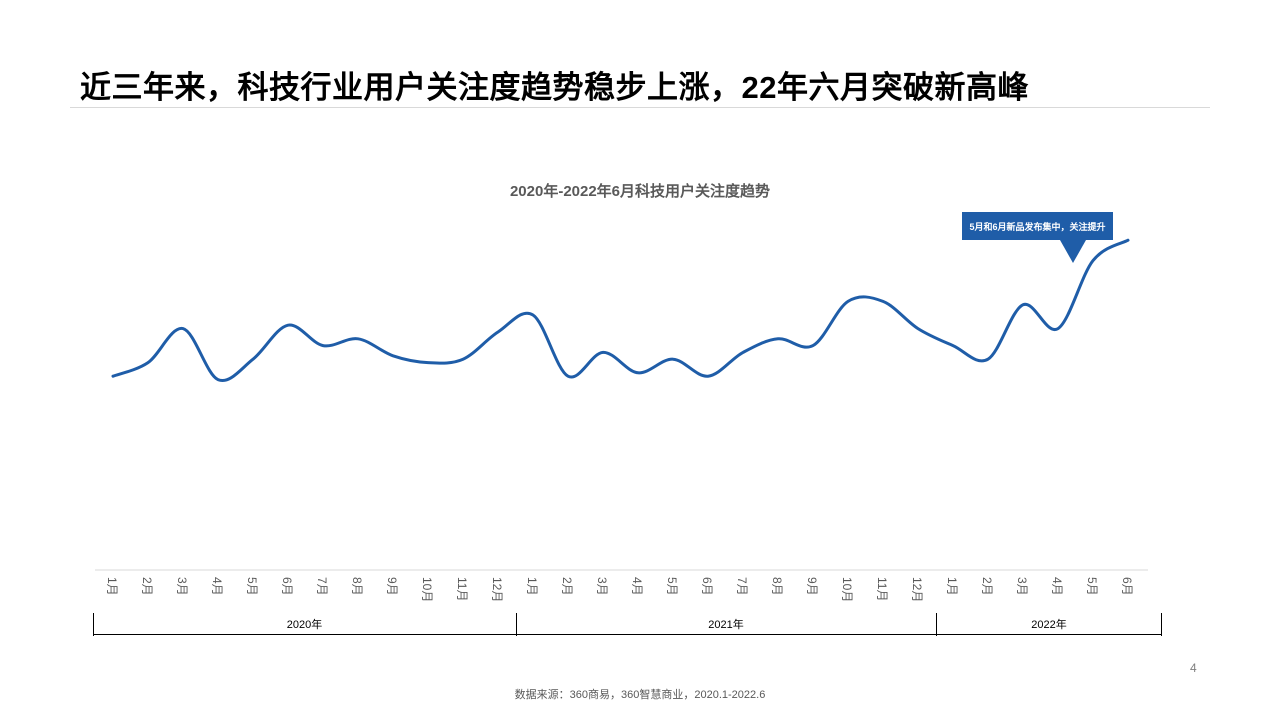 Image resolution: width=1280 pixels, height=720 pixels. I want to click on slide-title: 近三年来，科技行业用户关注度趋势稳步上涨，22年六月突破新高峰, so click(554, 87).